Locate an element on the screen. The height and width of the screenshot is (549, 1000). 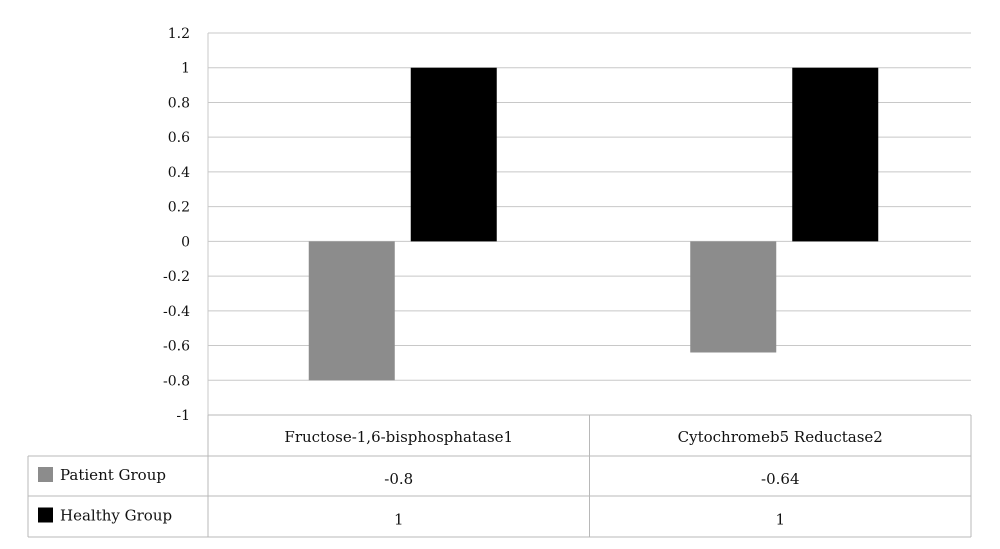
y-tick-label: -1 is located at coordinates (183, 416).